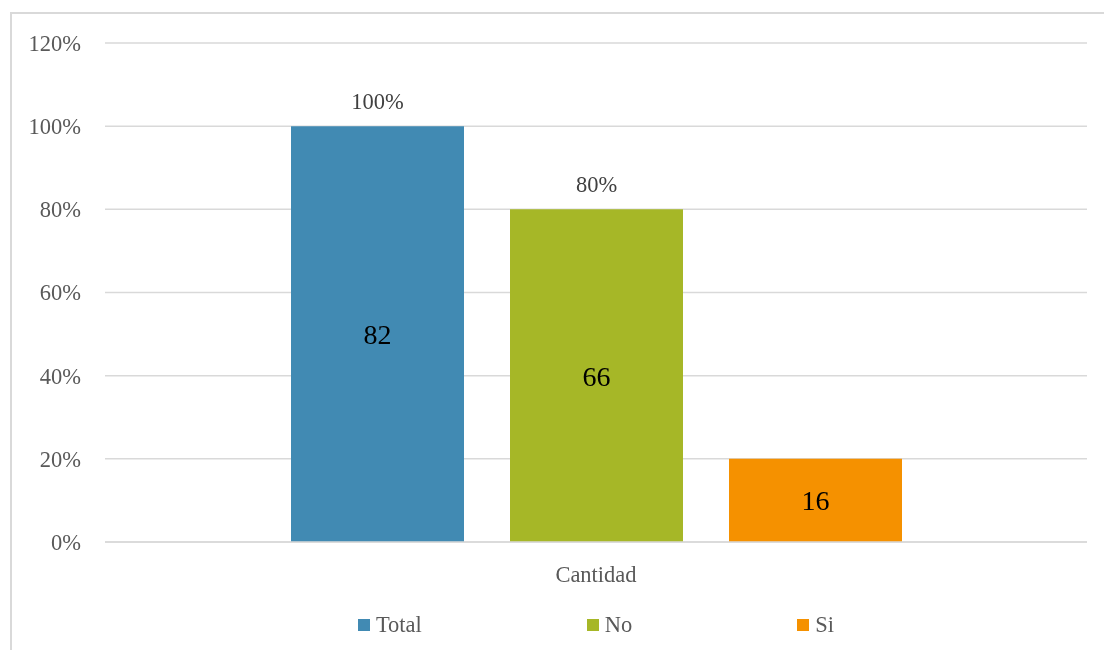  Describe the element at coordinates (596, 574) in the screenshot. I see `x-tick-label: Cantidad` at that location.